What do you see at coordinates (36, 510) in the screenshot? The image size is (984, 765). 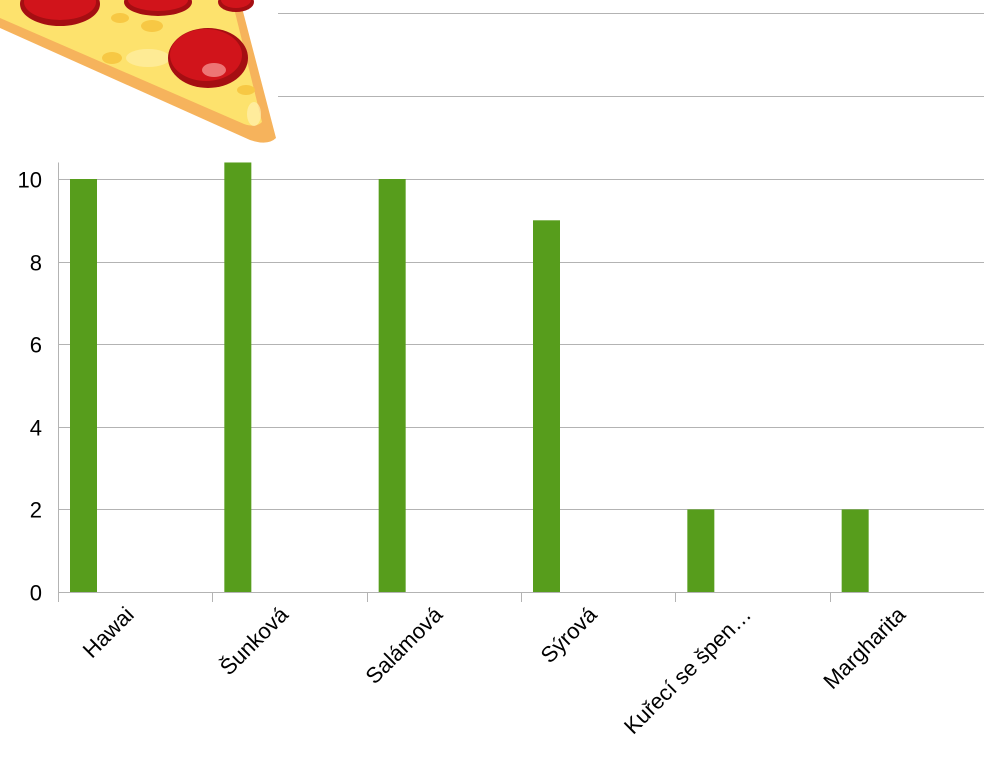 I see `y-tick-label: 2` at bounding box center [36, 510].